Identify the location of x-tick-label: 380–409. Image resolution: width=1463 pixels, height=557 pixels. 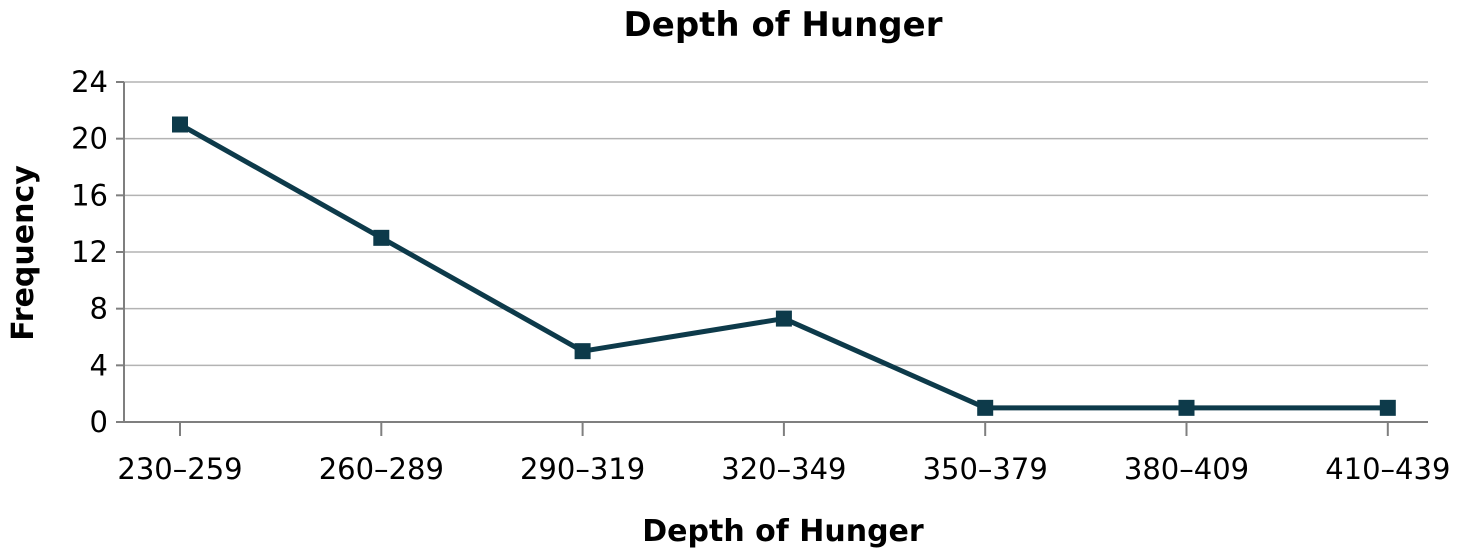
(1186, 469).